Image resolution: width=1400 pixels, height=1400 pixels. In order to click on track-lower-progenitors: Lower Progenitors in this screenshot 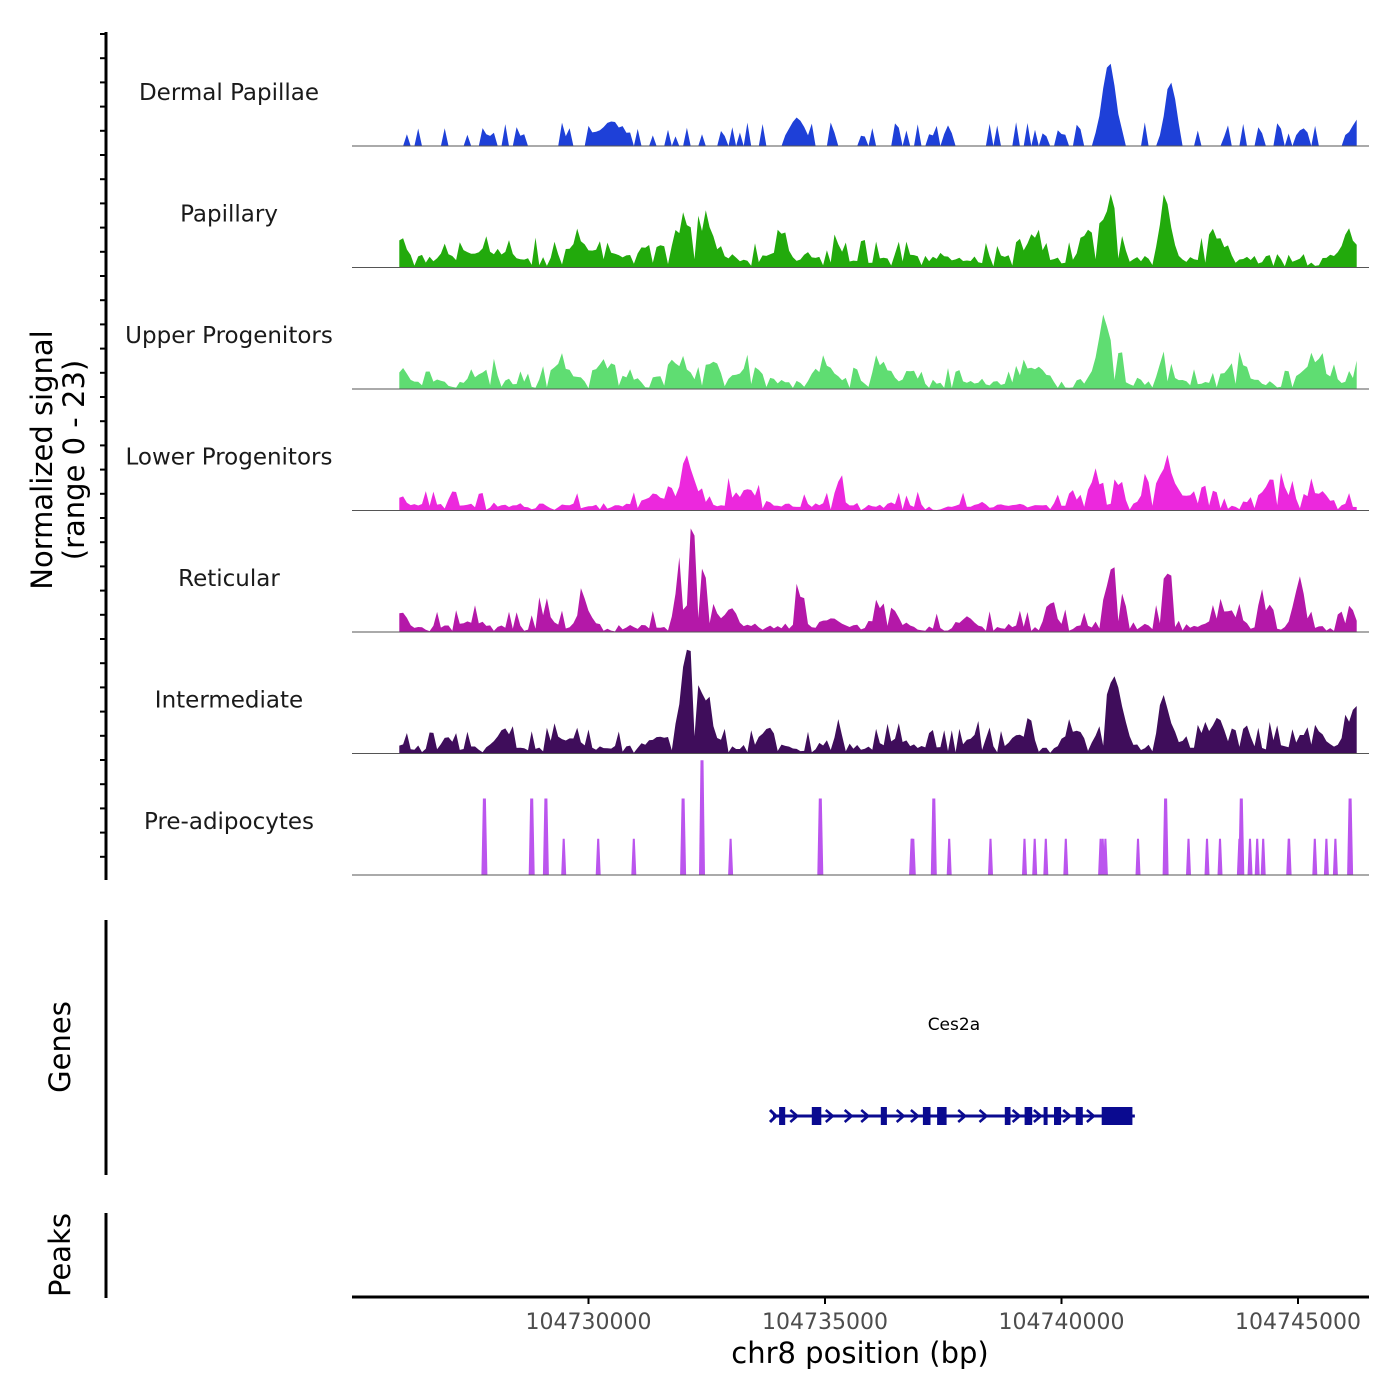, I will do `click(747, 478)`.